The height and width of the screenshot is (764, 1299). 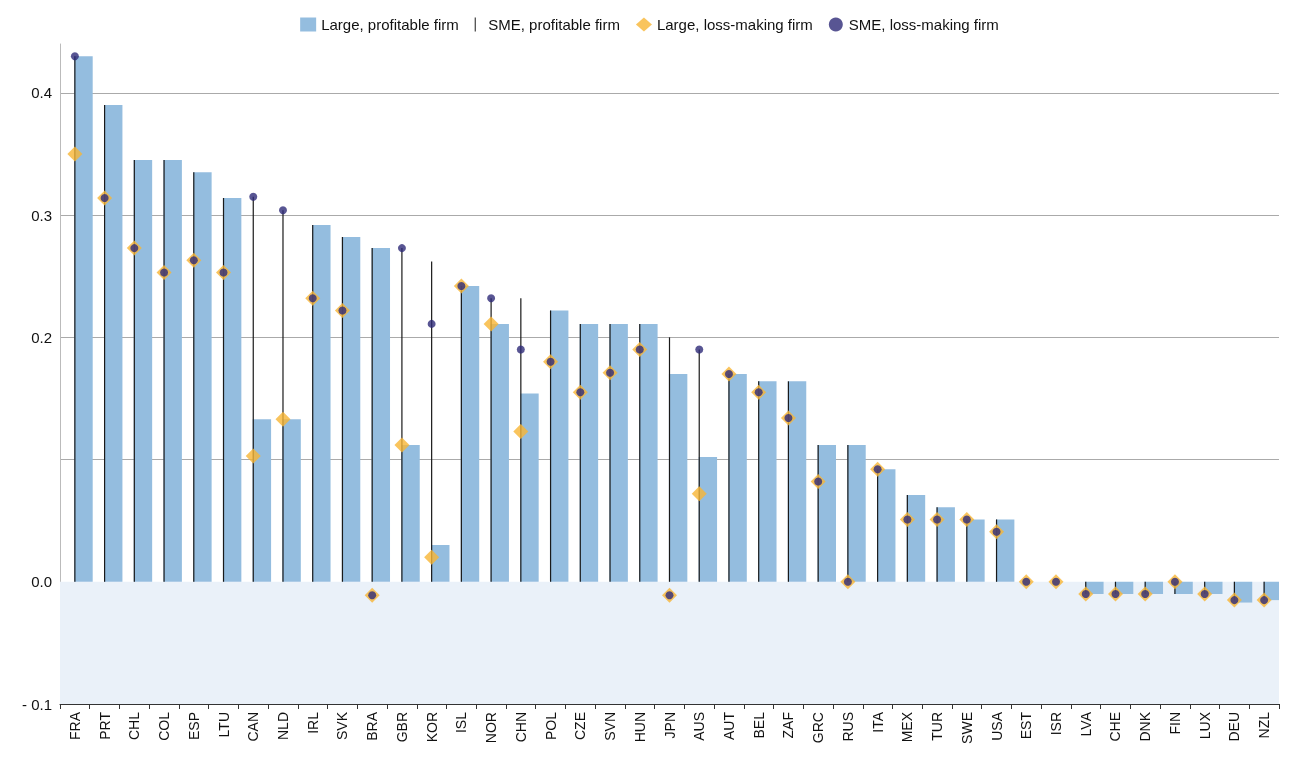 What do you see at coordinates (669, 725) in the screenshot?
I see `x-tick-label: JPN` at bounding box center [669, 725].